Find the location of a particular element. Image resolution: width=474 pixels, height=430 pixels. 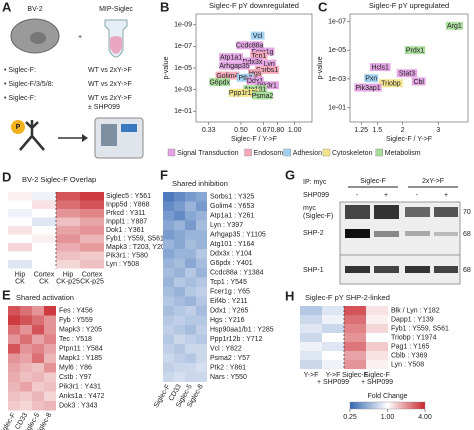

row-label: Fes : Y456 is located at coordinates (76, 311).